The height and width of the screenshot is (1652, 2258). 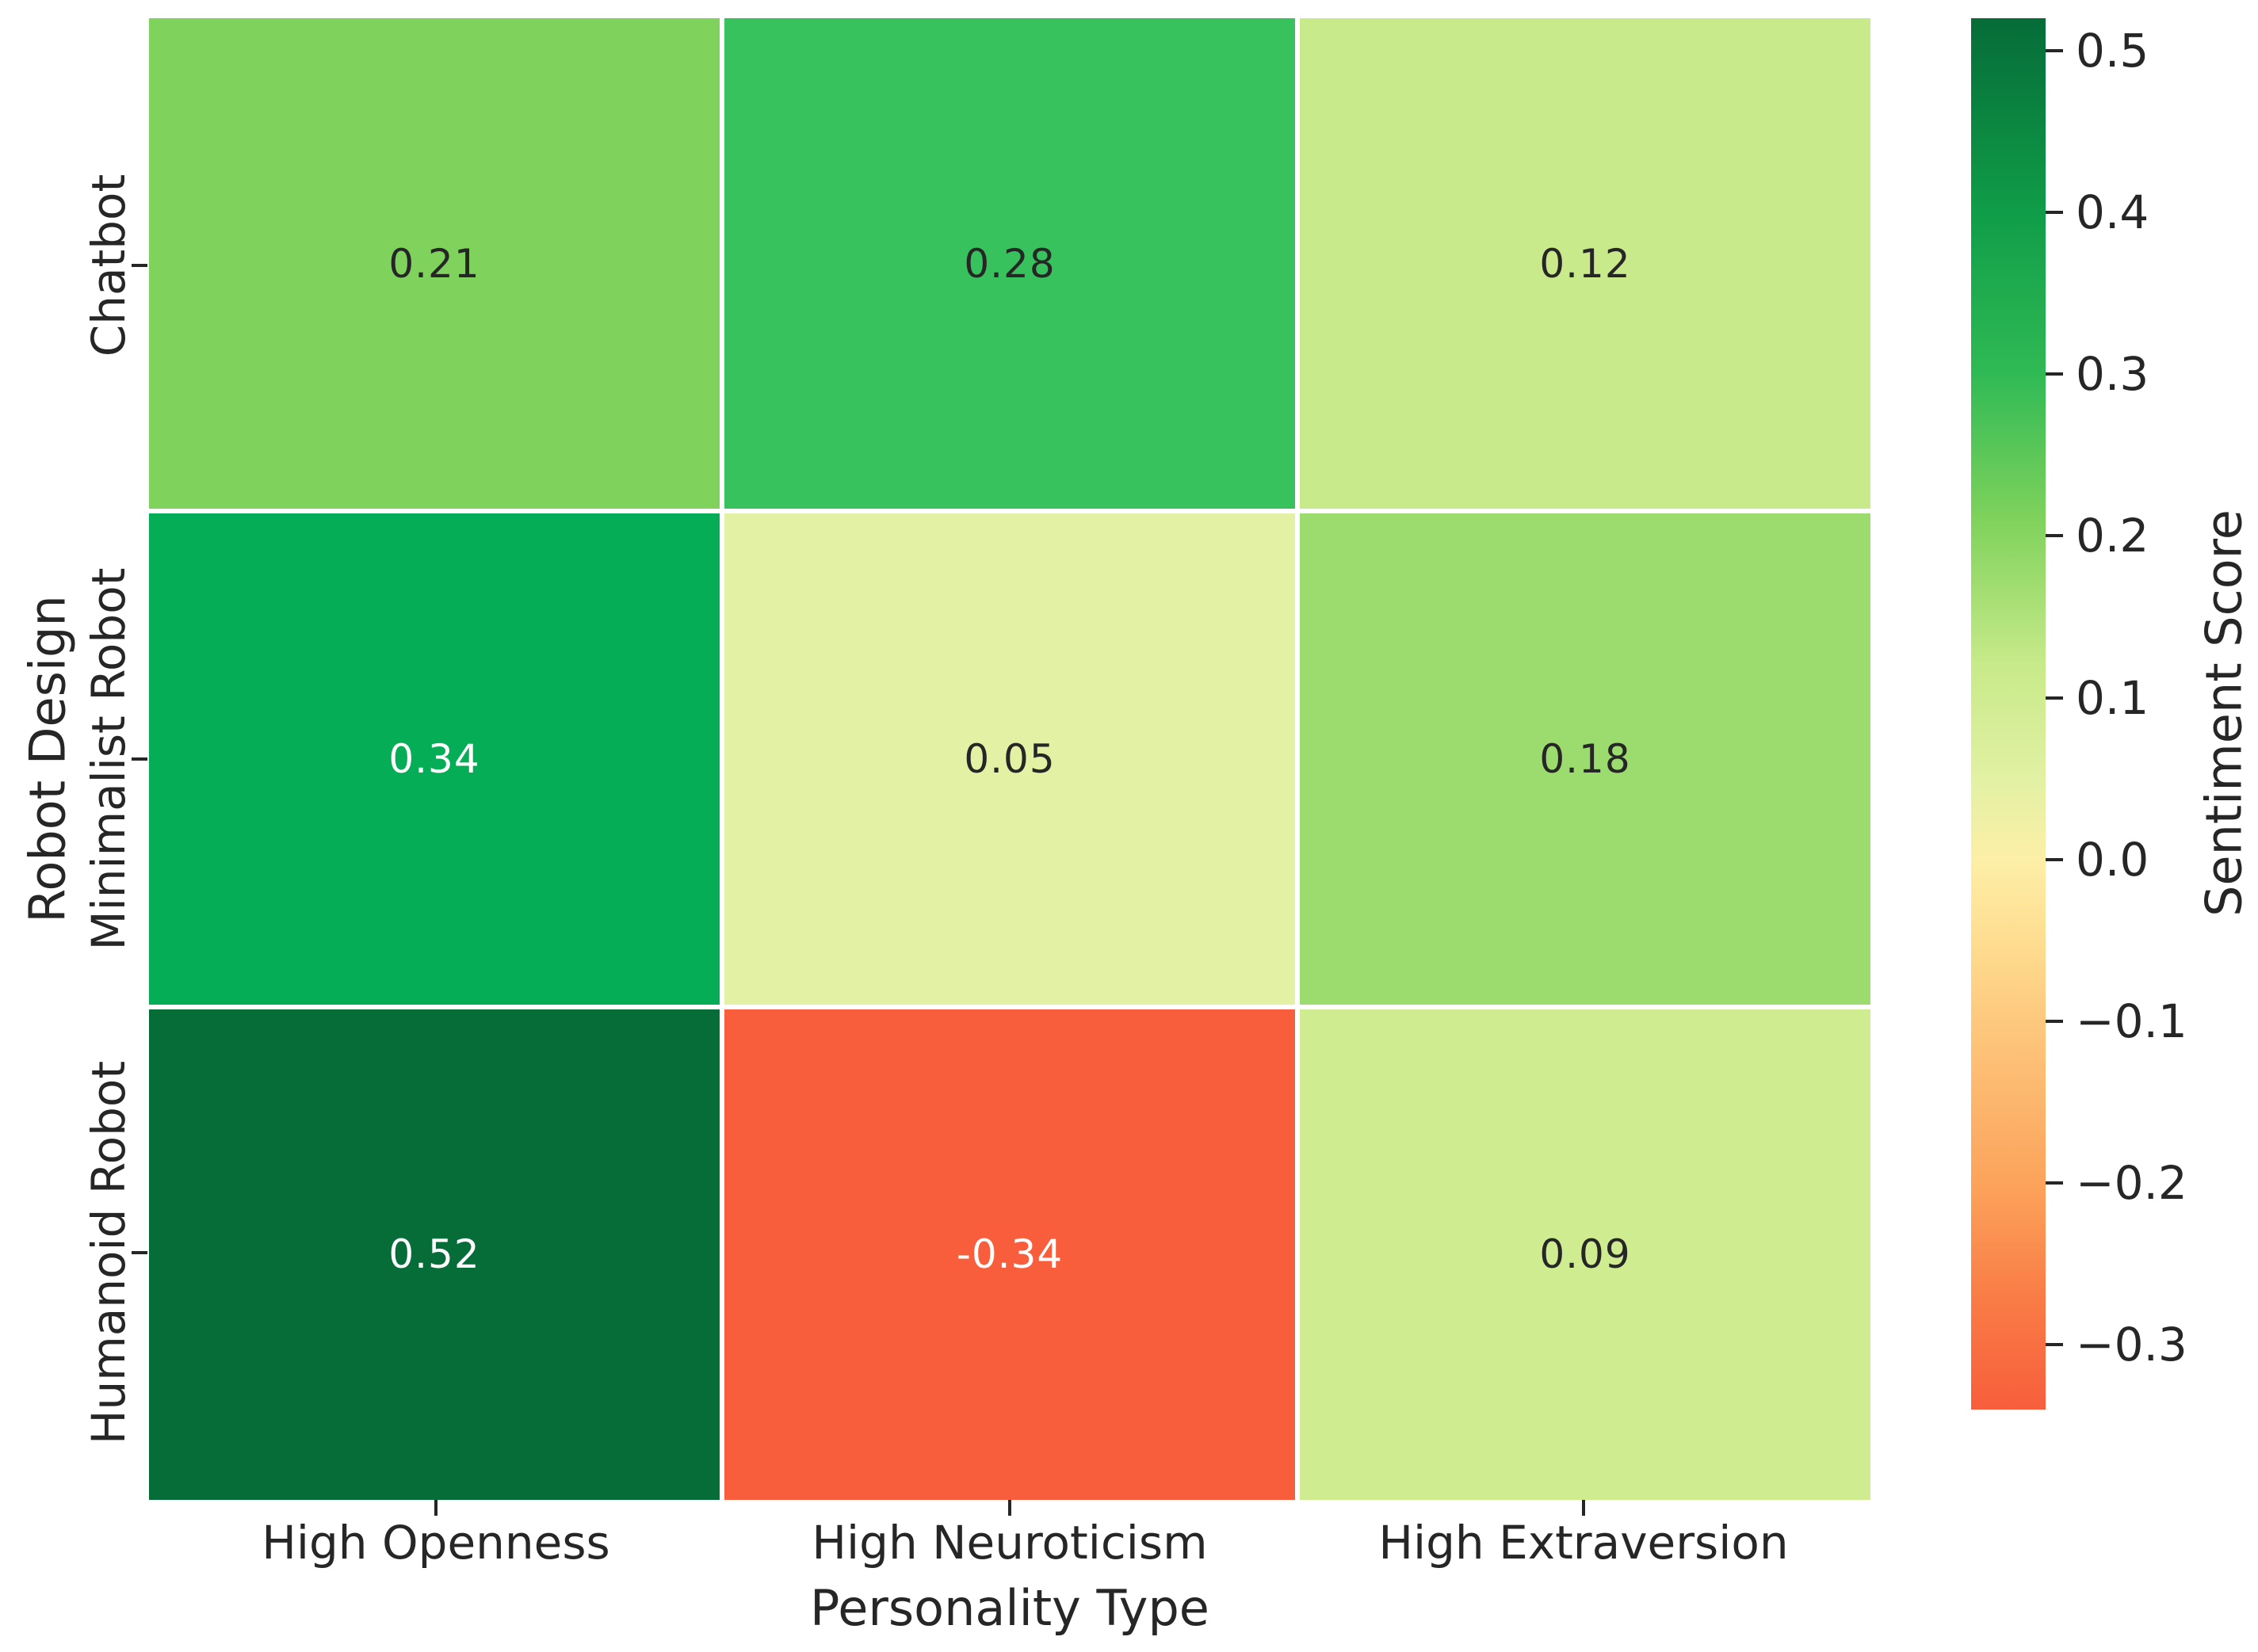 I want to click on heatmap-cell: 0.09, so click(x=1585, y=1254).